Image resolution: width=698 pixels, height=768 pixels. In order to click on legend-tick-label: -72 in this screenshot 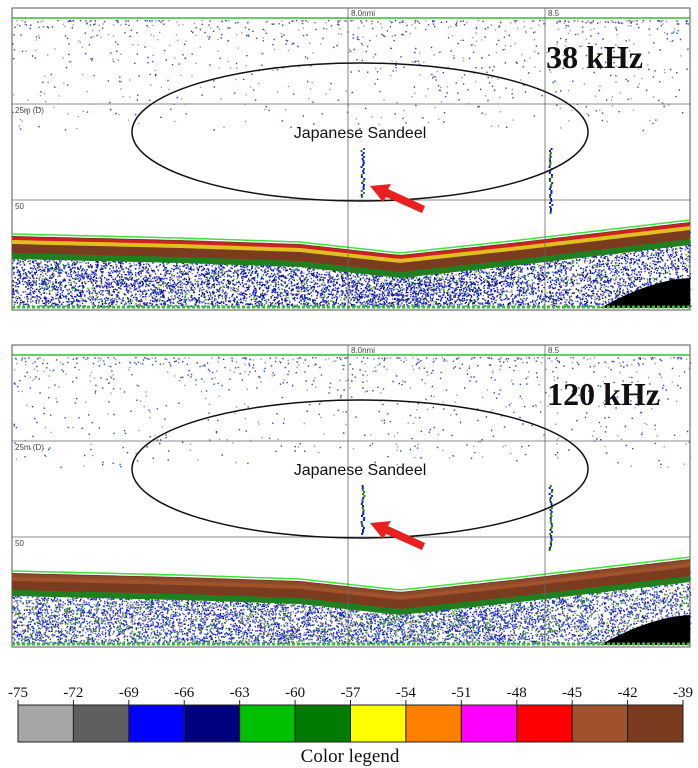, I will do `click(73, 693)`.